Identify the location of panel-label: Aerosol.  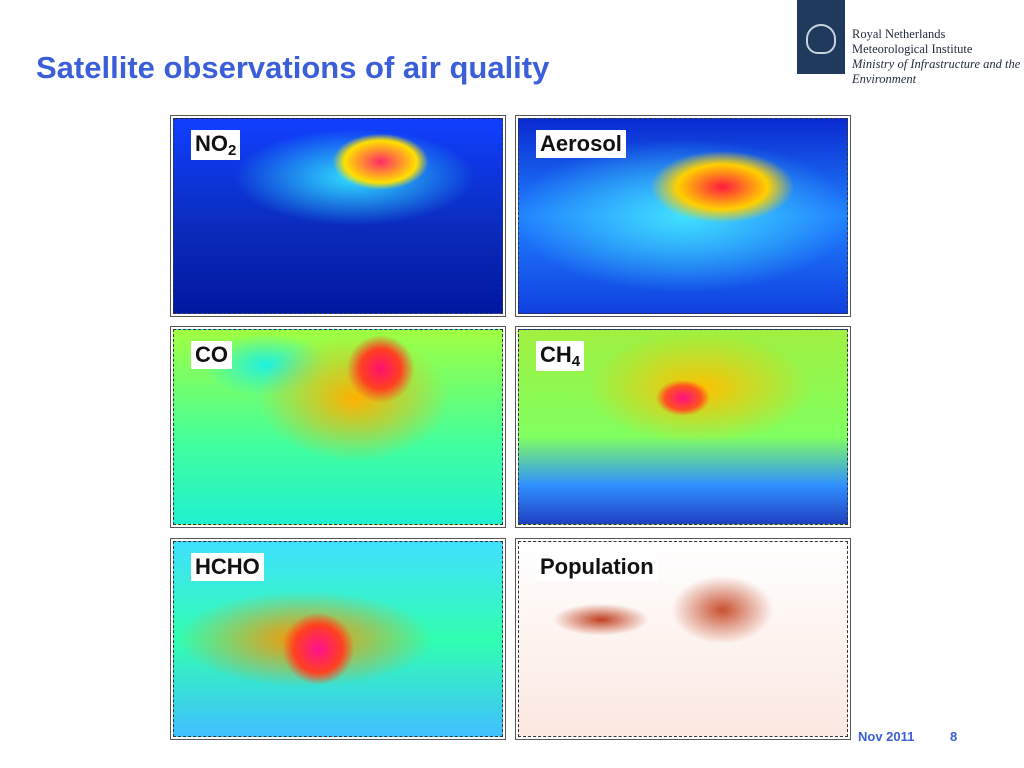
(581, 144).